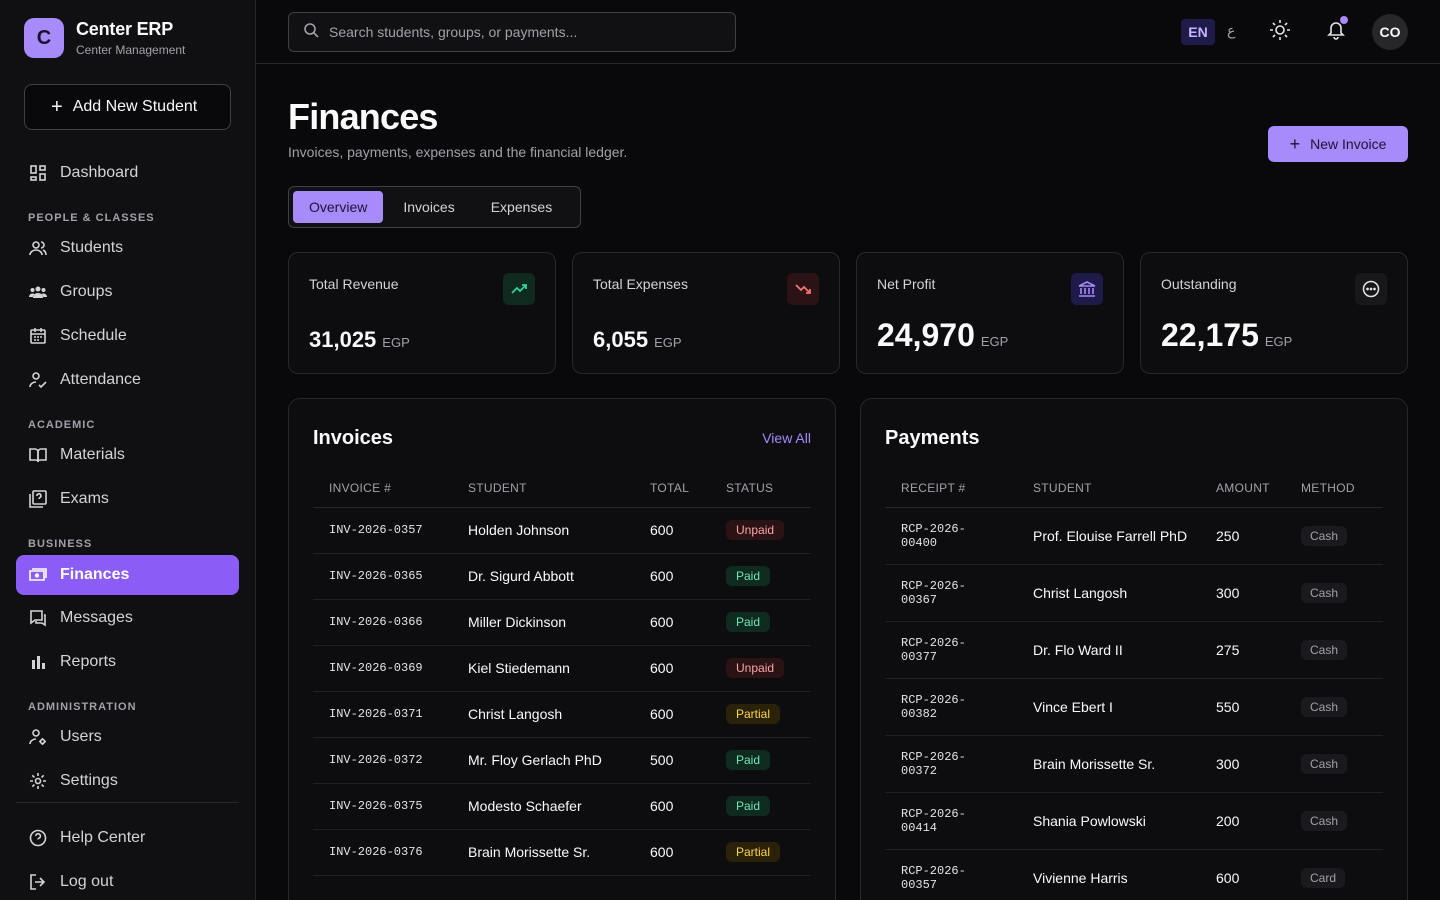 The image size is (1440, 900). Describe the element at coordinates (127, 173) in the screenshot. I see `sidebar-item-dashboard: Dashboard` at that location.